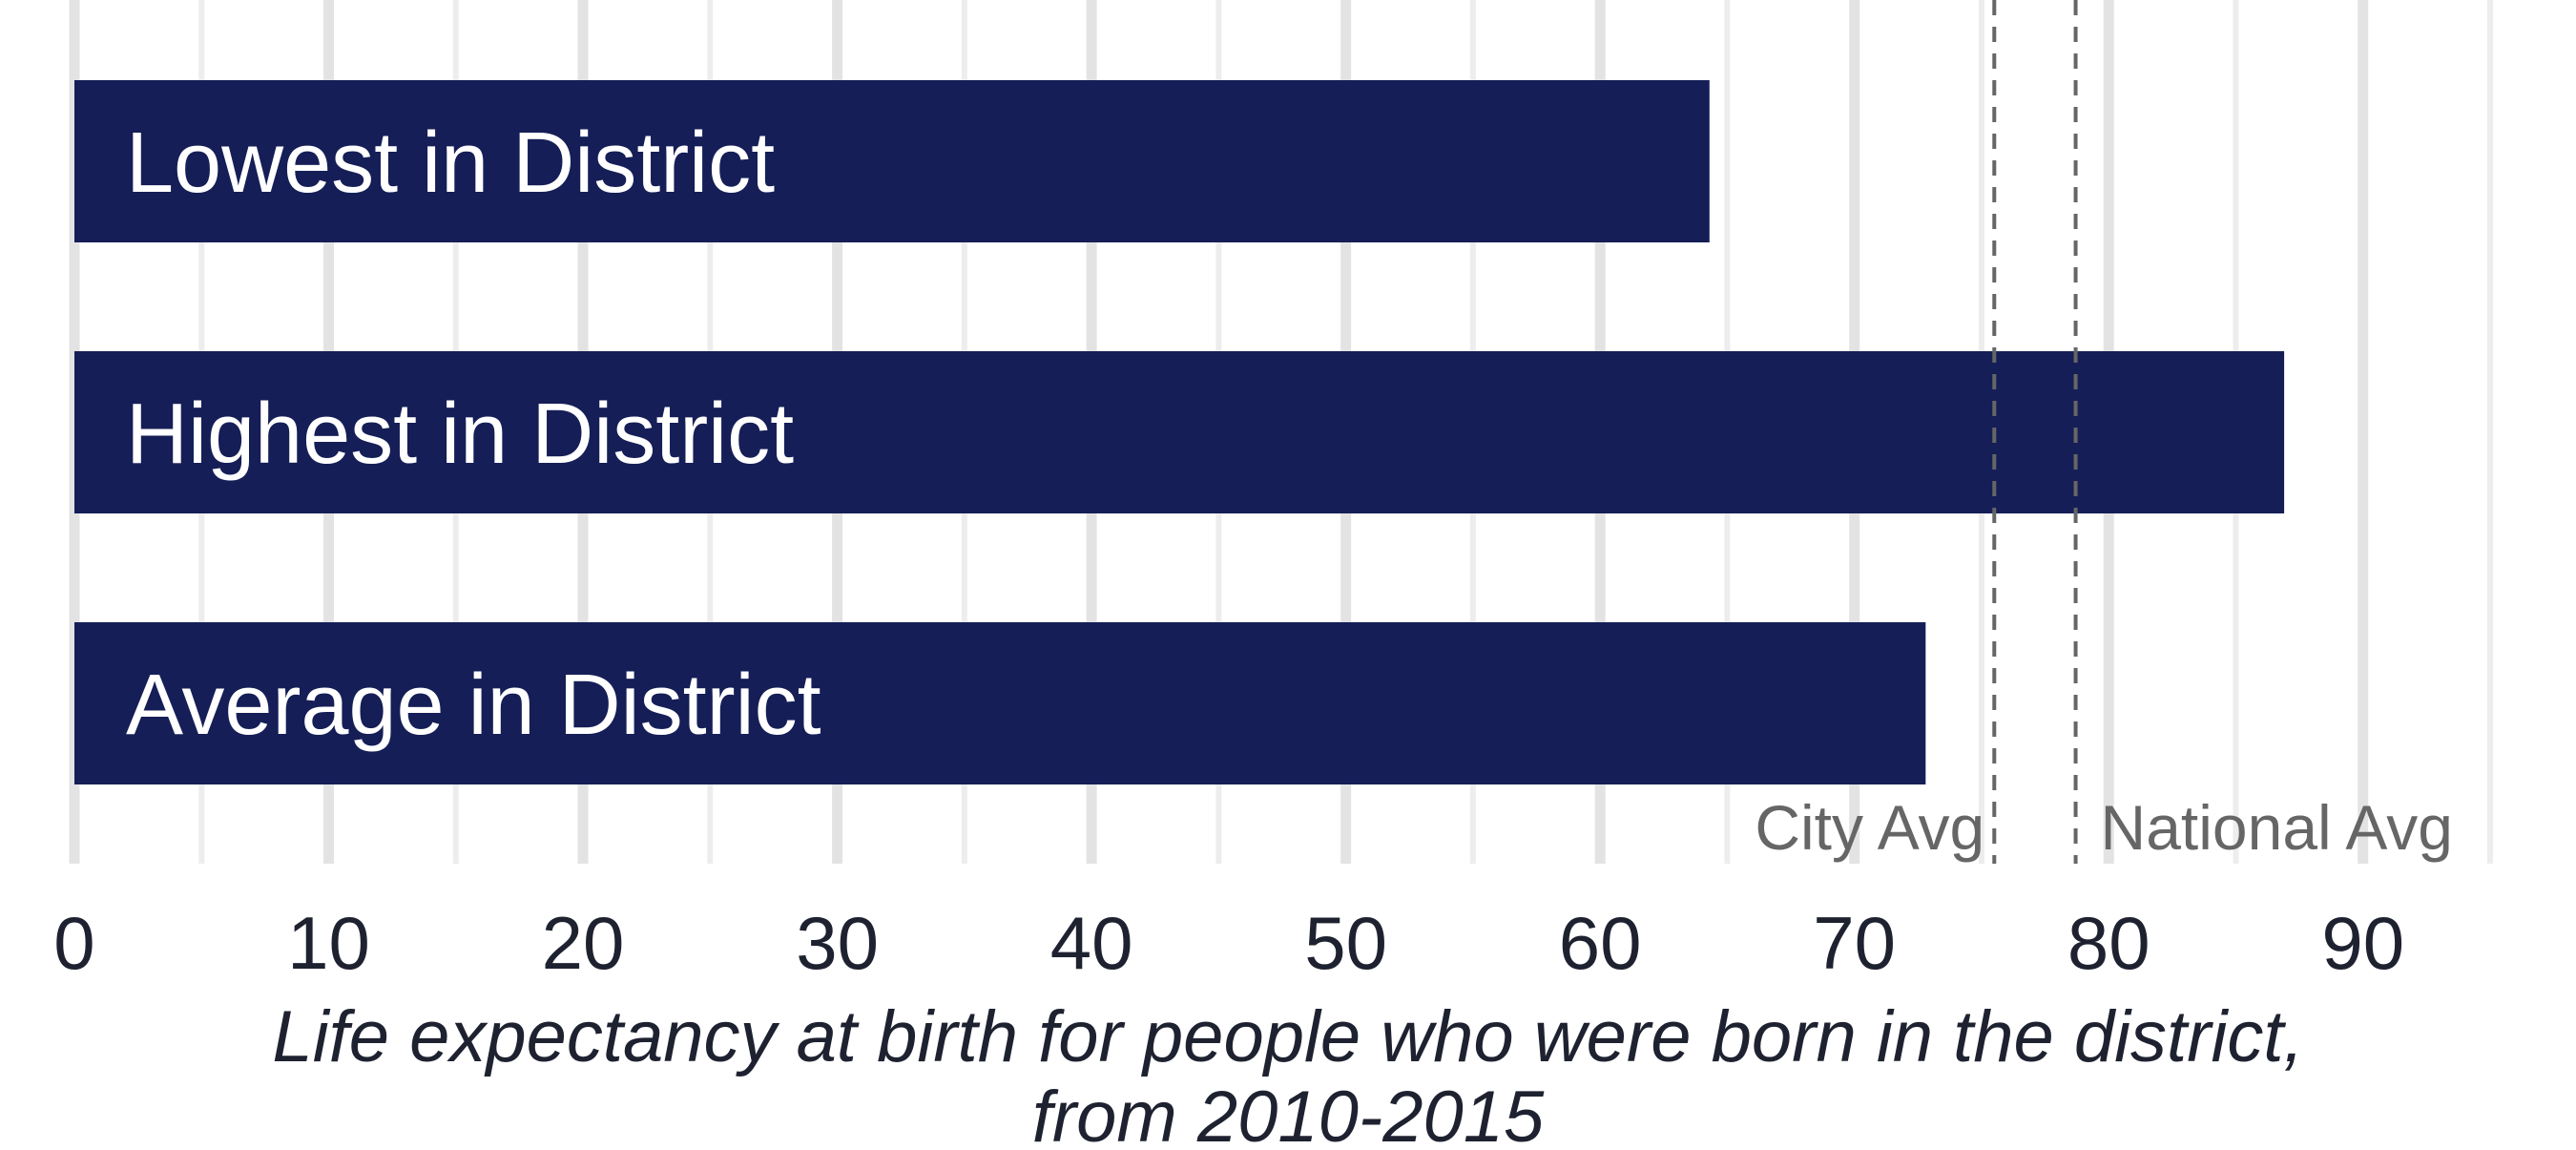 Image resolution: width=2576 pixels, height=1150 pixels. What do you see at coordinates (1869, 827) in the screenshot?
I see `ref-label-city-avg: City Avg` at bounding box center [1869, 827].